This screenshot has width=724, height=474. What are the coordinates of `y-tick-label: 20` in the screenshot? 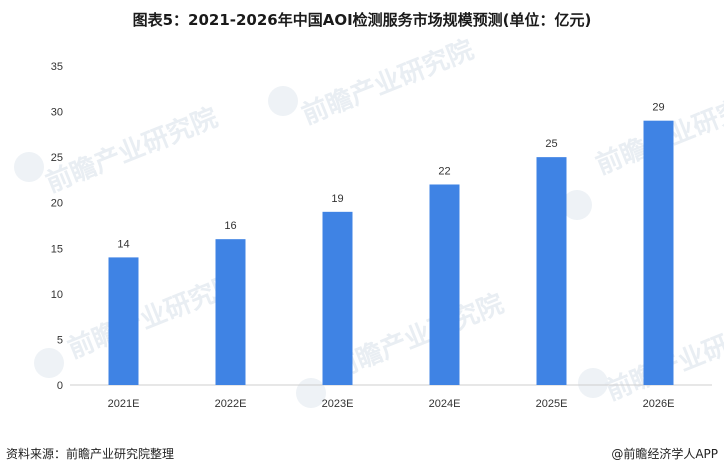 It's located at (57, 204).